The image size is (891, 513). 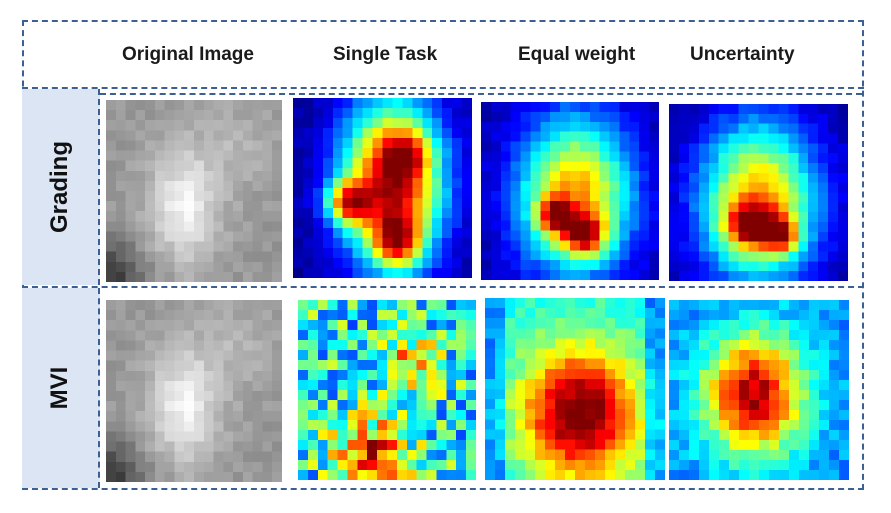 What do you see at coordinates (758, 192) in the screenshot?
I see `grading-uncertainty-heatmap` at bounding box center [758, 192].